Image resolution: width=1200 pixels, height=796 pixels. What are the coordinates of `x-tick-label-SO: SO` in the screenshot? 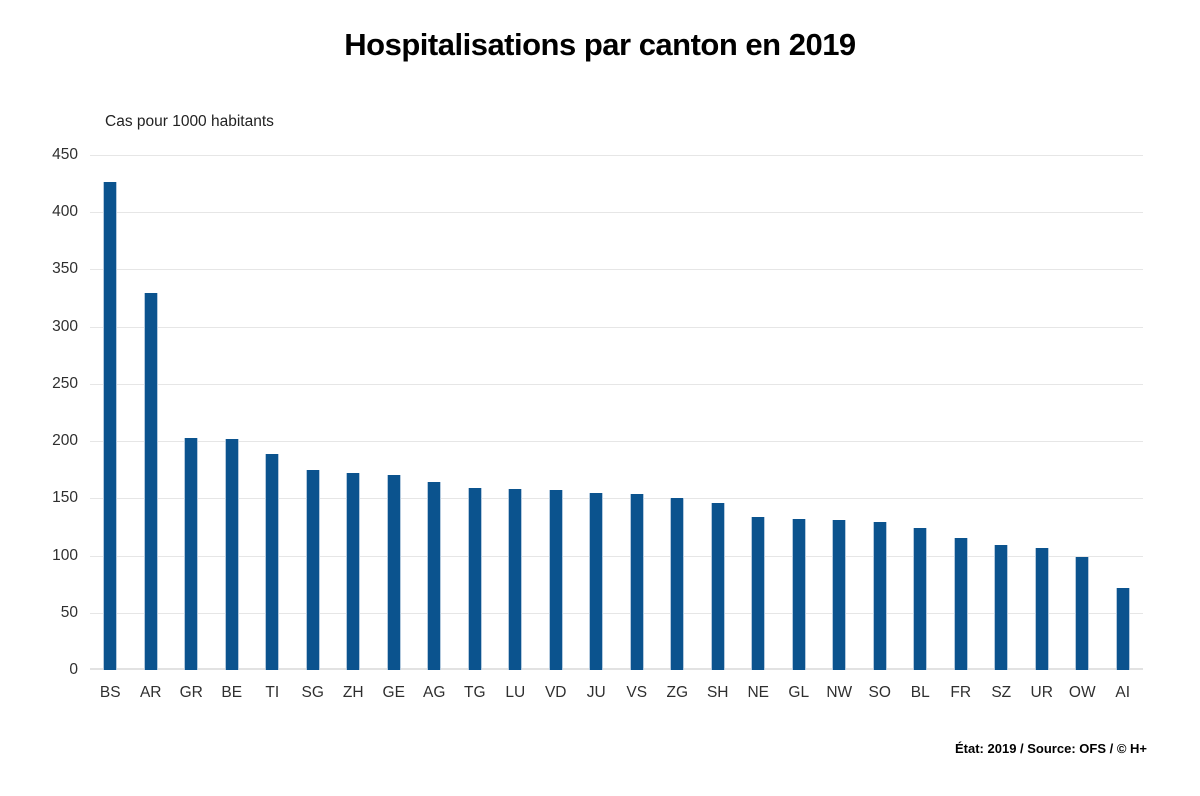 It's located at (879, 692).